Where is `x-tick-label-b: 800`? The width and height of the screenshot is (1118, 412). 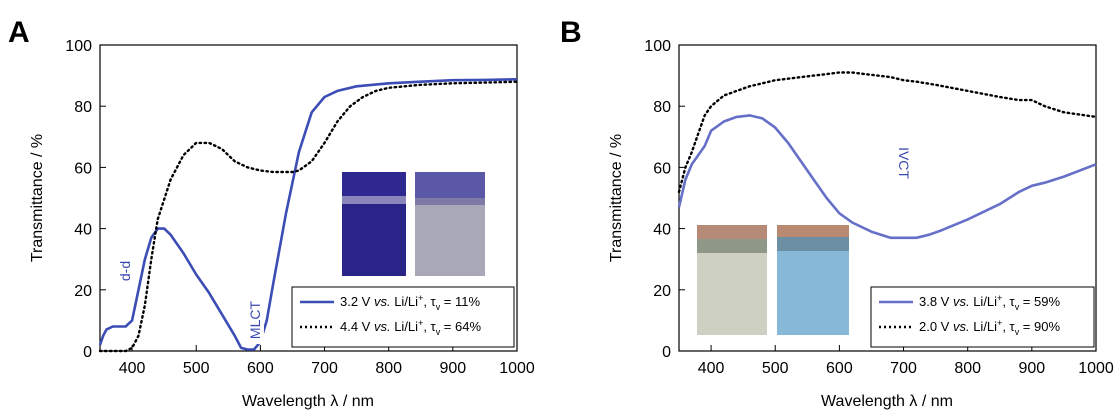 x-tick-label-b: 800 is located at coordinates (967, 368).